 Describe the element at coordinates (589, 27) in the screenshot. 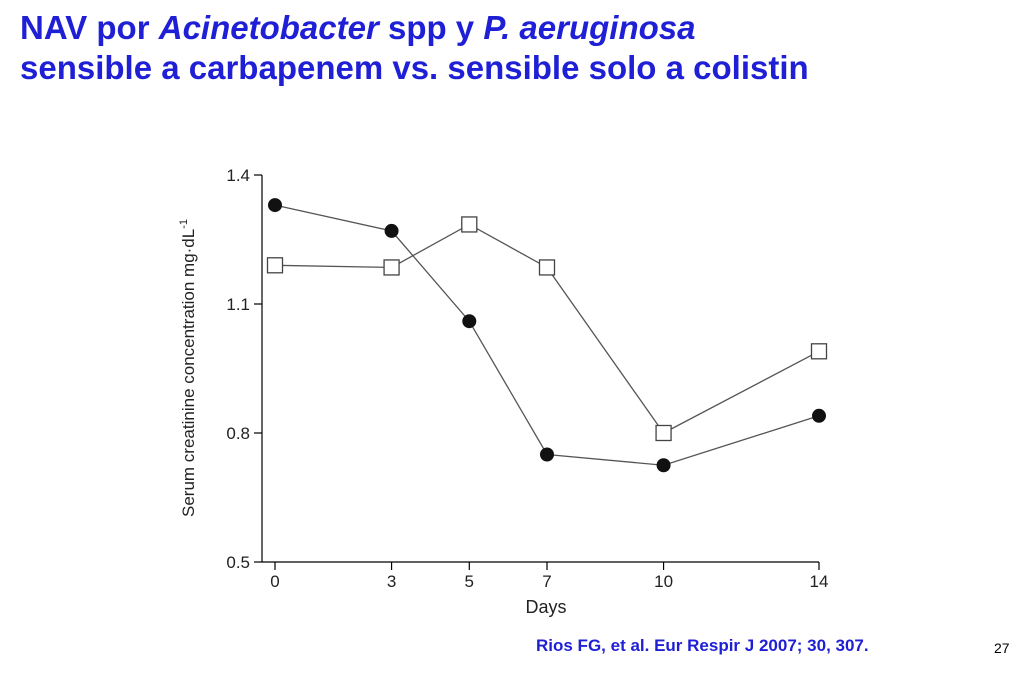

I see `title-italic-aeruginosa: P. aeruginosa` at that location.